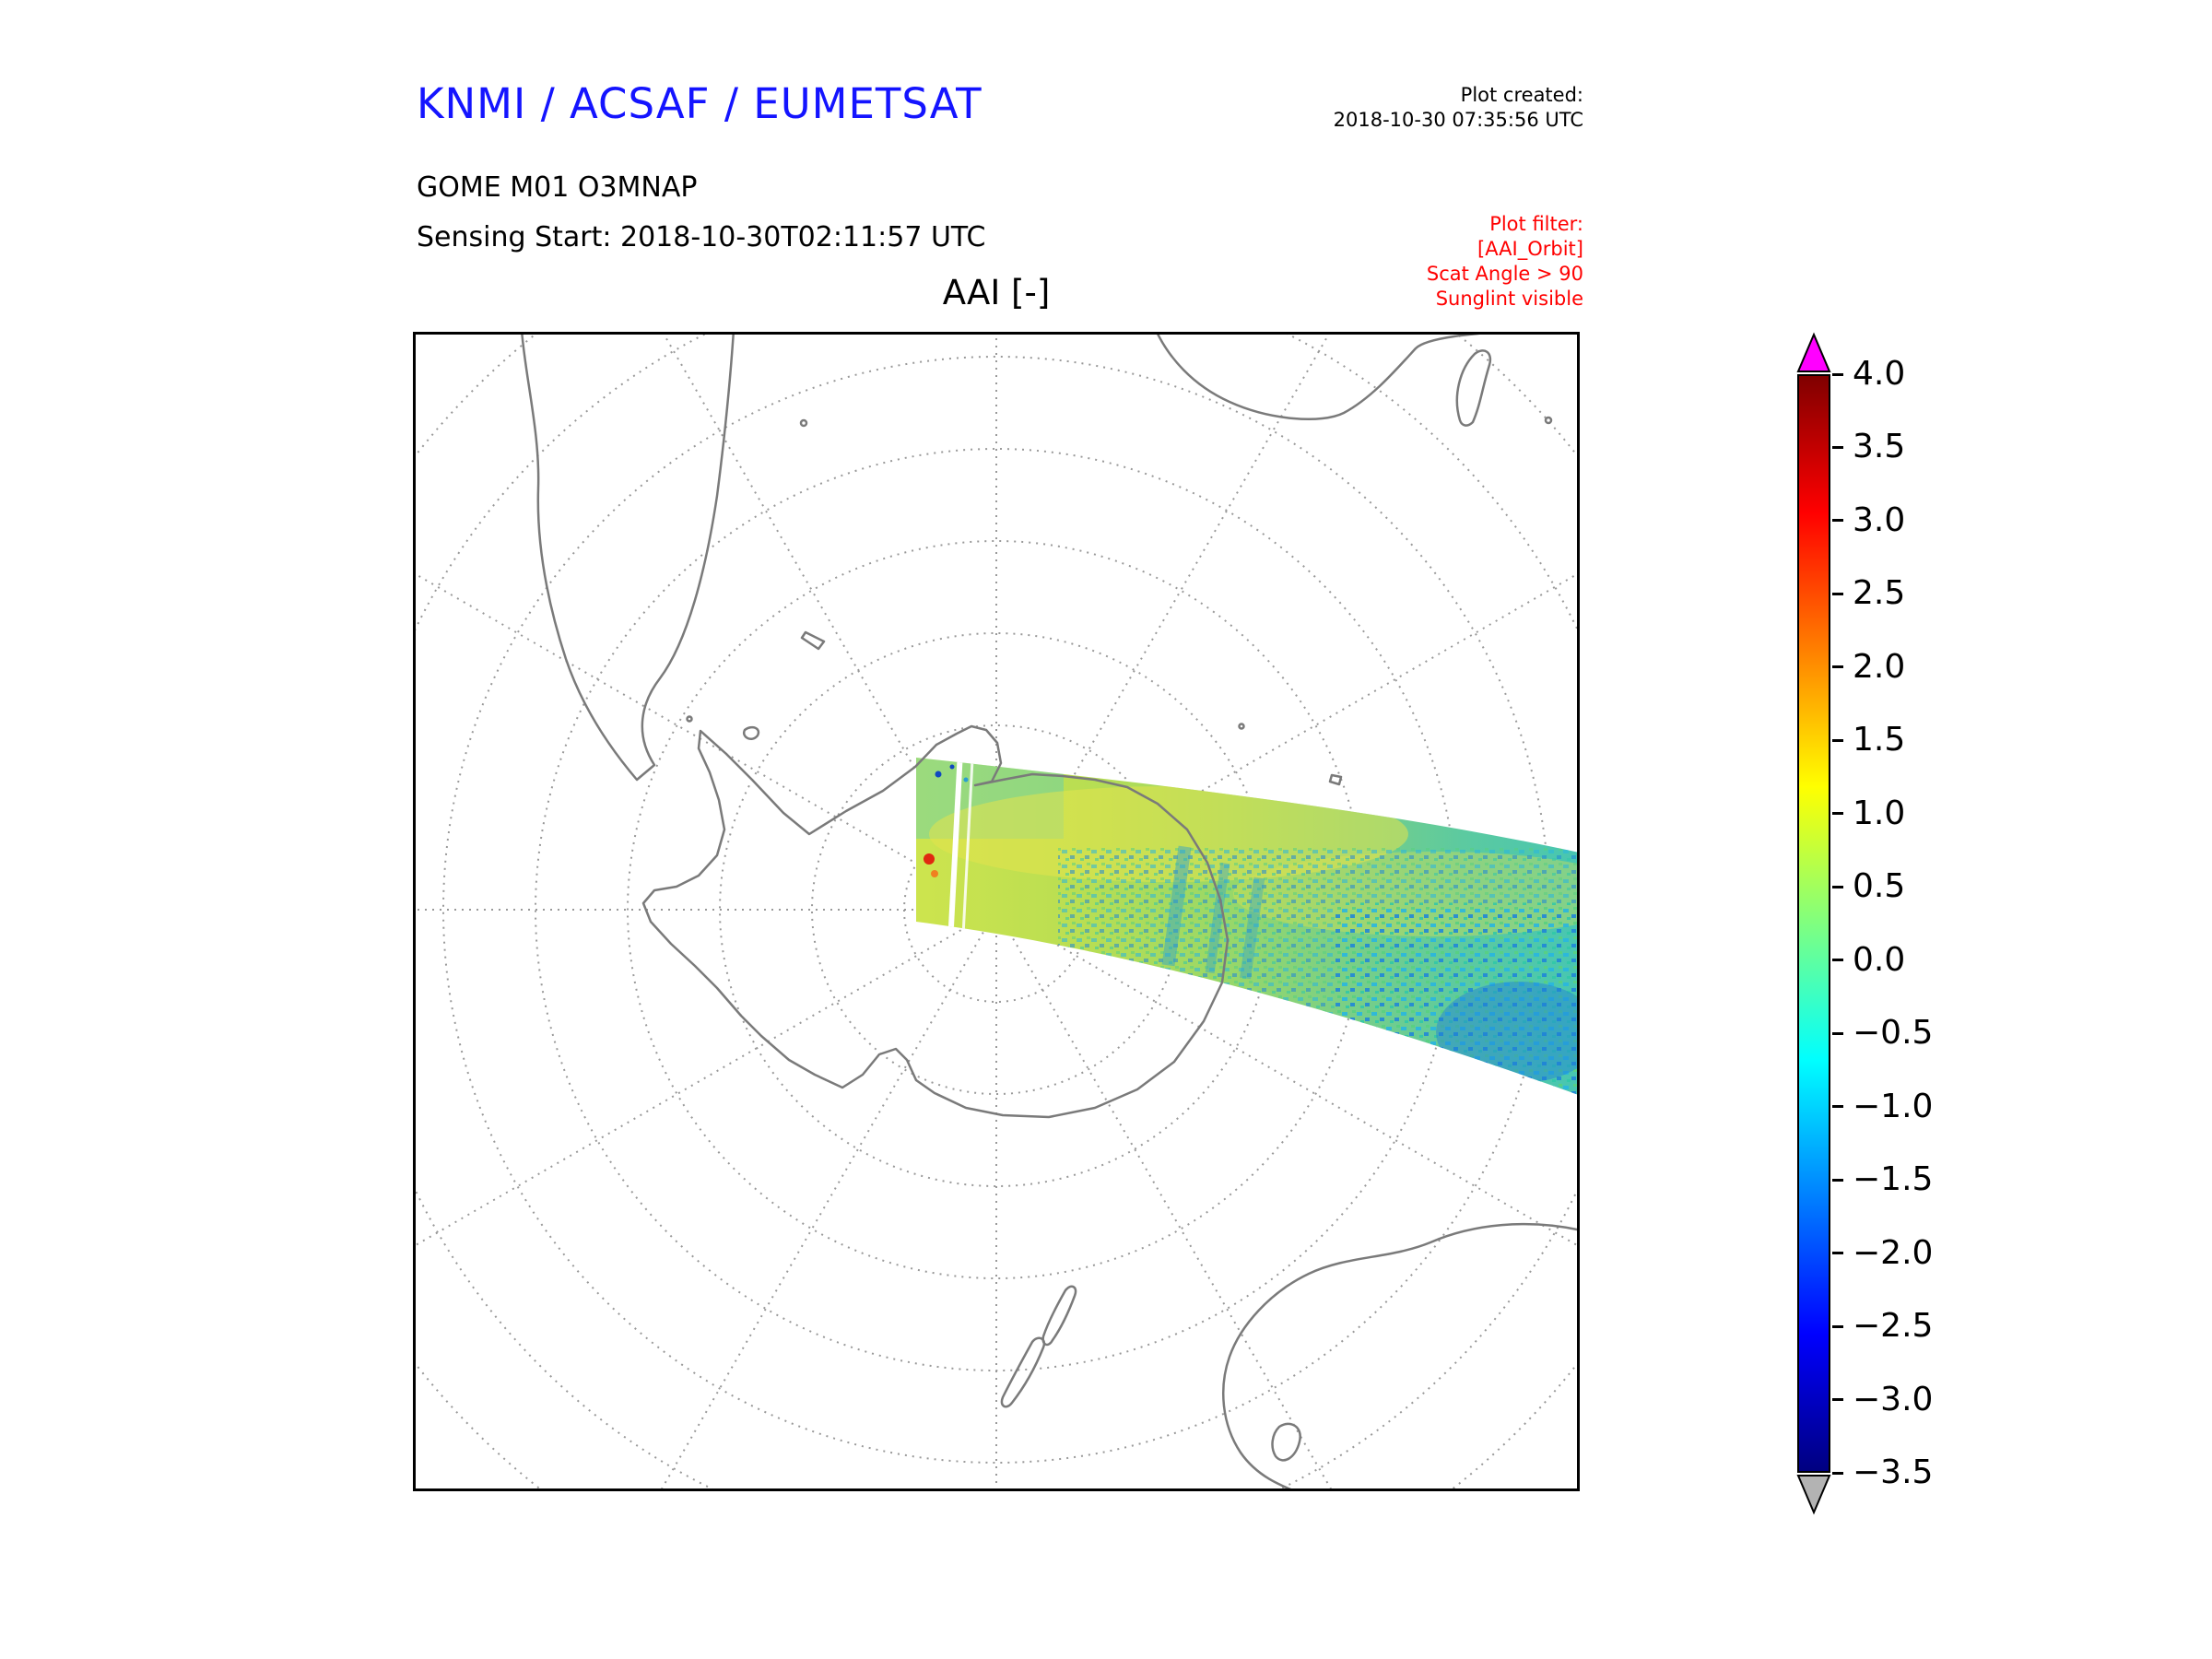 The image size is (2212, 1659). I want to click on colorbar-under-arrow-shape, so click(1813, 1495).